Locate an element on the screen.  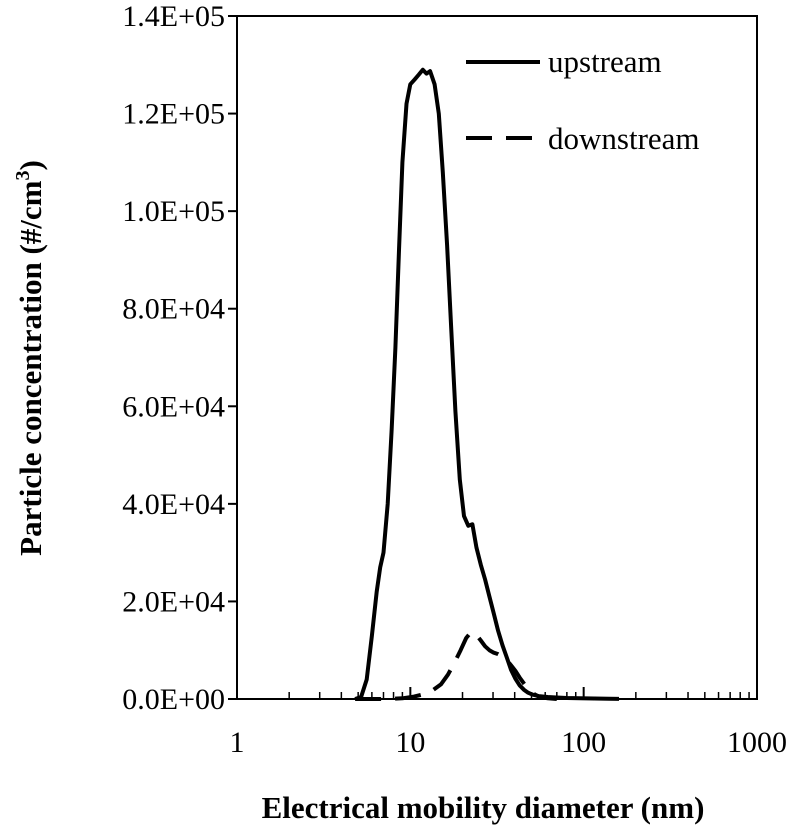
x-tick-label: 1000 is located at coordinates (757, 742).